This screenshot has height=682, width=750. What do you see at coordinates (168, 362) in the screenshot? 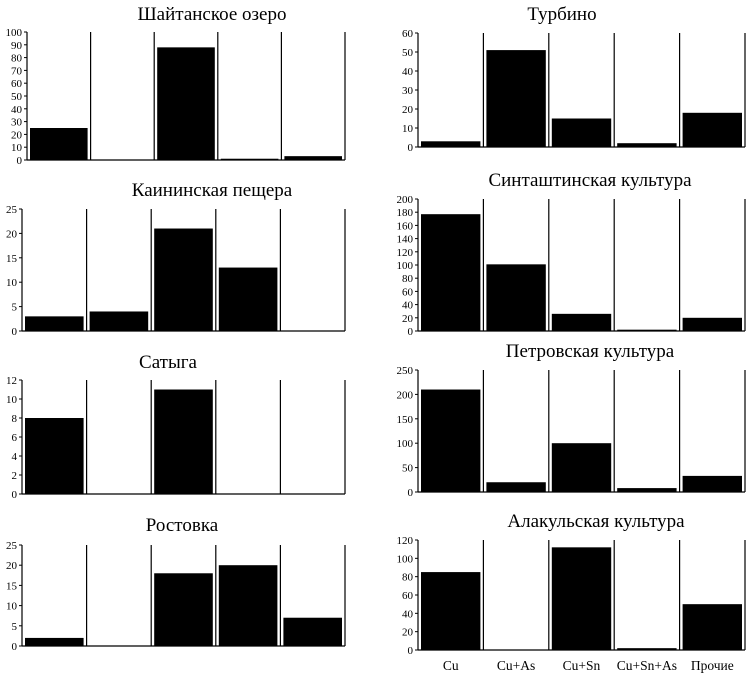
I see `chart-title: Сатыга` at bounding box center [168, 362].